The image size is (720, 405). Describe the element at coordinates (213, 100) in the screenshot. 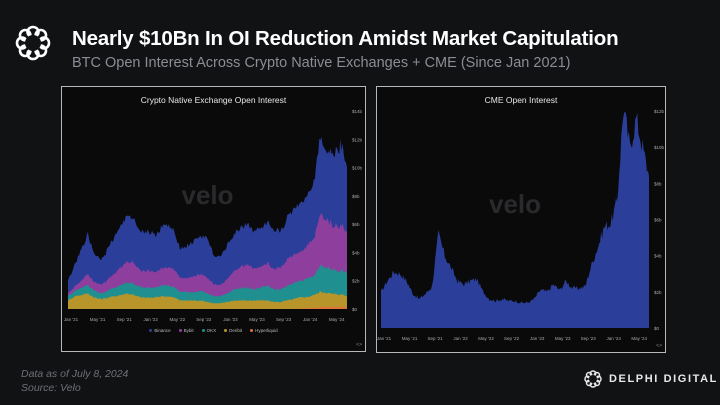

I see `chart-title: Crypto Native Exchange Open Interest` at that location.